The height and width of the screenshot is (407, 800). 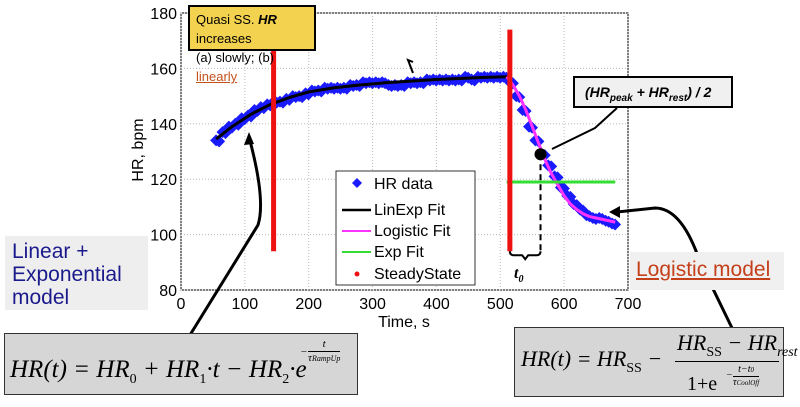 What do you see at coordinates (357, 274) in the screenshot?
I see `legend-marker-steadystate` at bounding box center [357, 274].